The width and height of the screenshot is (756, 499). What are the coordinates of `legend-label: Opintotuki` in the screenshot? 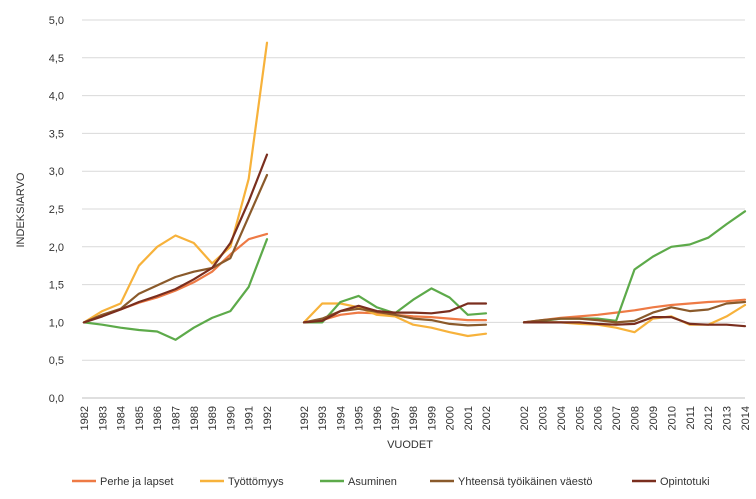 It's located at (685, 482).